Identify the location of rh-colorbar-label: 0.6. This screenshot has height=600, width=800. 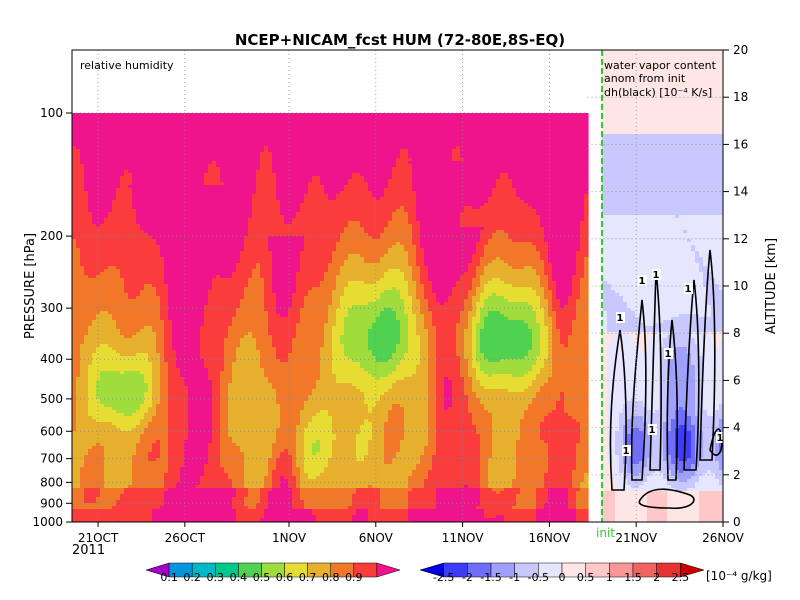
(285, 577).